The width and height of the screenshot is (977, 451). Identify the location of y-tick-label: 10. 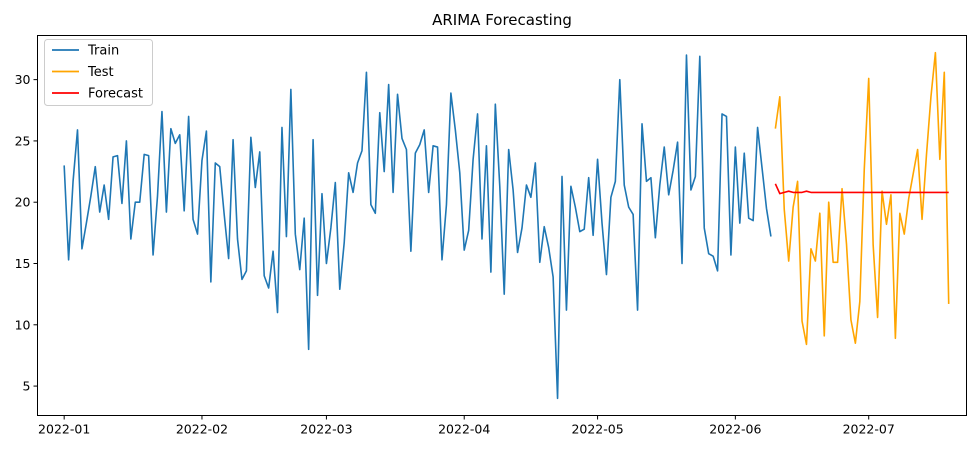
(23, 324).